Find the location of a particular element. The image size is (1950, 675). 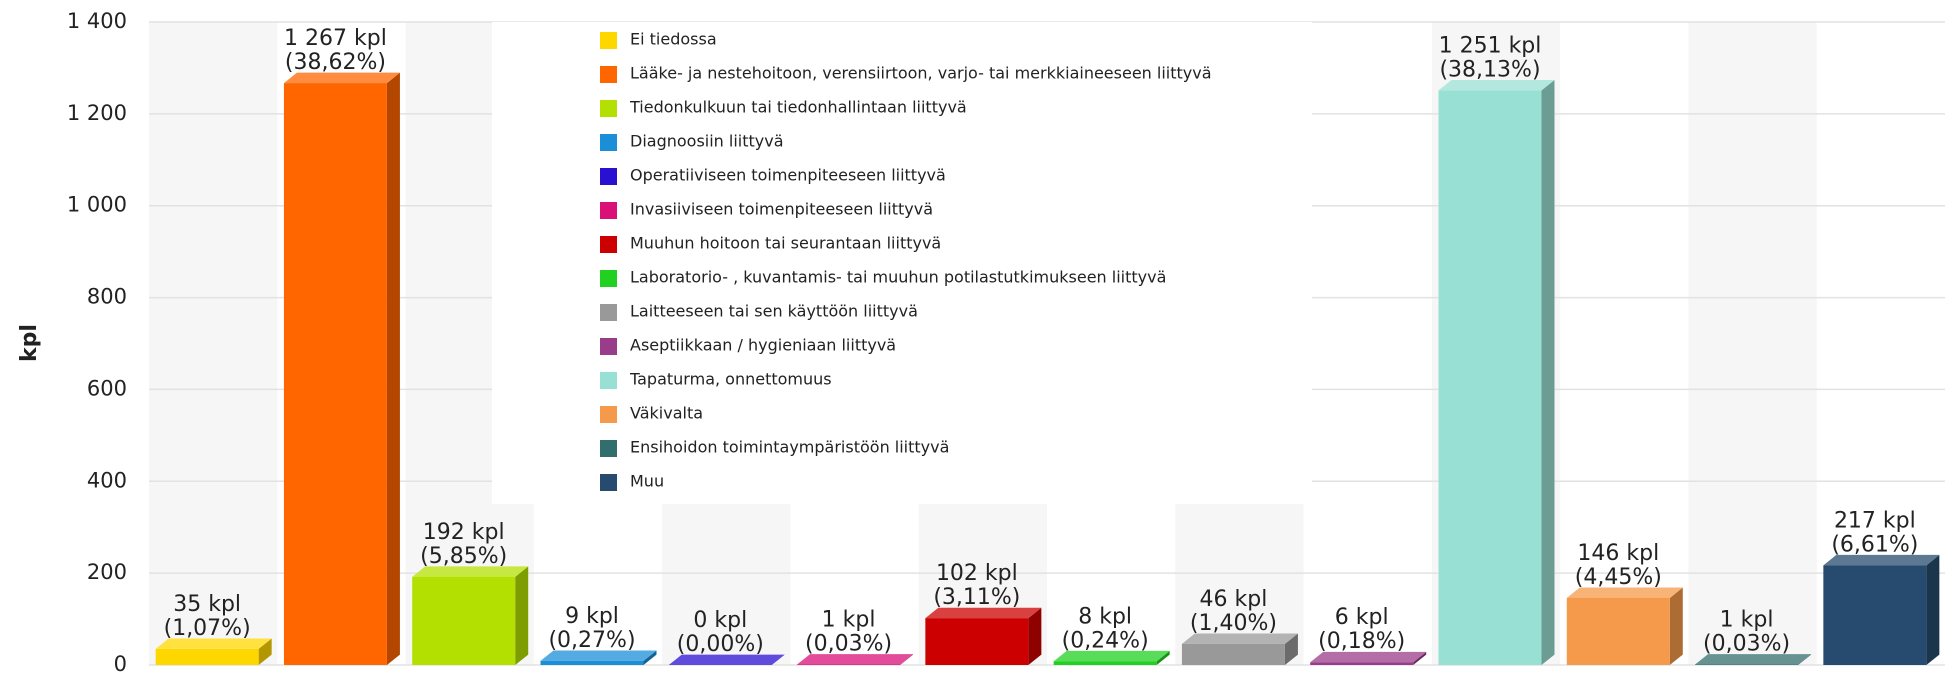

column-band is located at coordinates (213, 343).